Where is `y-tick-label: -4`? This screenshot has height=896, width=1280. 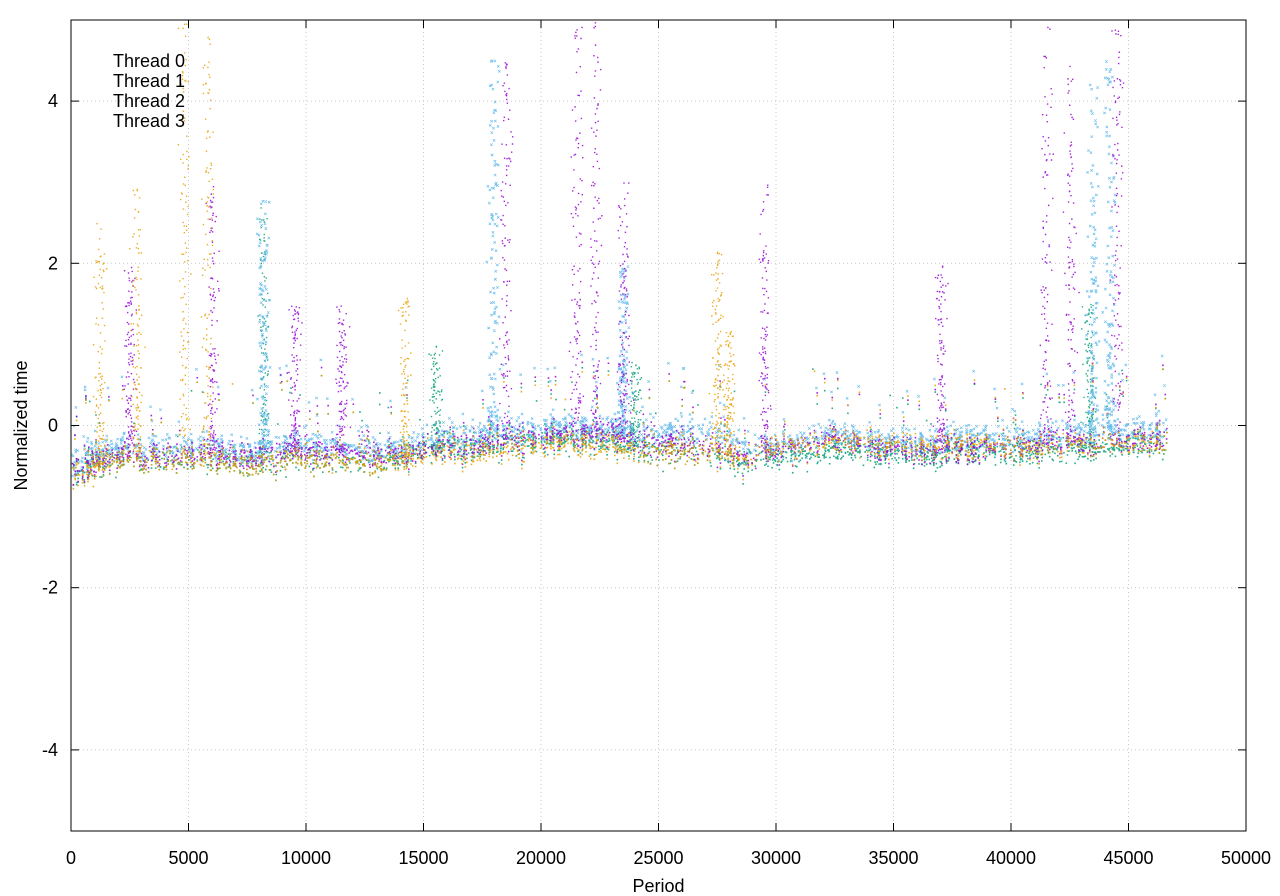
y-tick-label: -4 is located at coordinates (50, 750).